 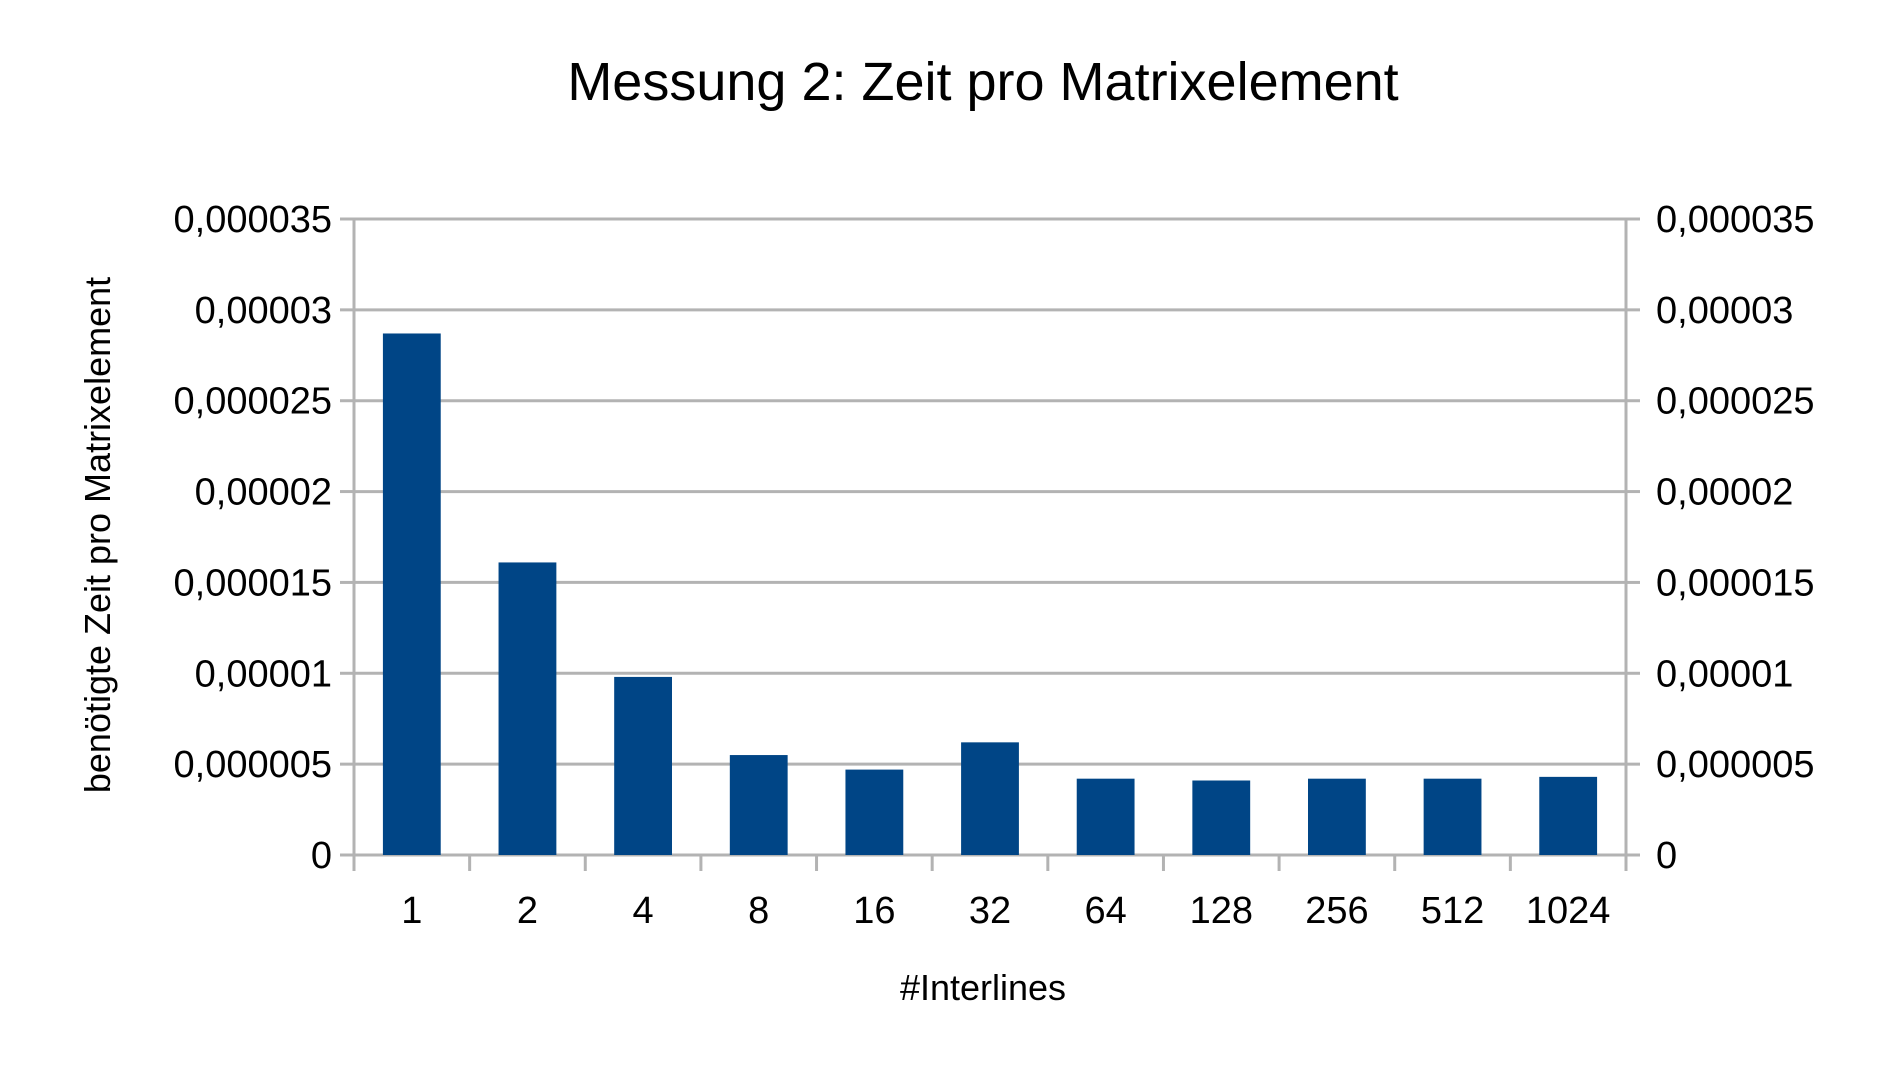 What do you see at coordinates (1105, 911) in the screenshot?
I see `x-tick-label: 64` at bounding box center [1105, 911].